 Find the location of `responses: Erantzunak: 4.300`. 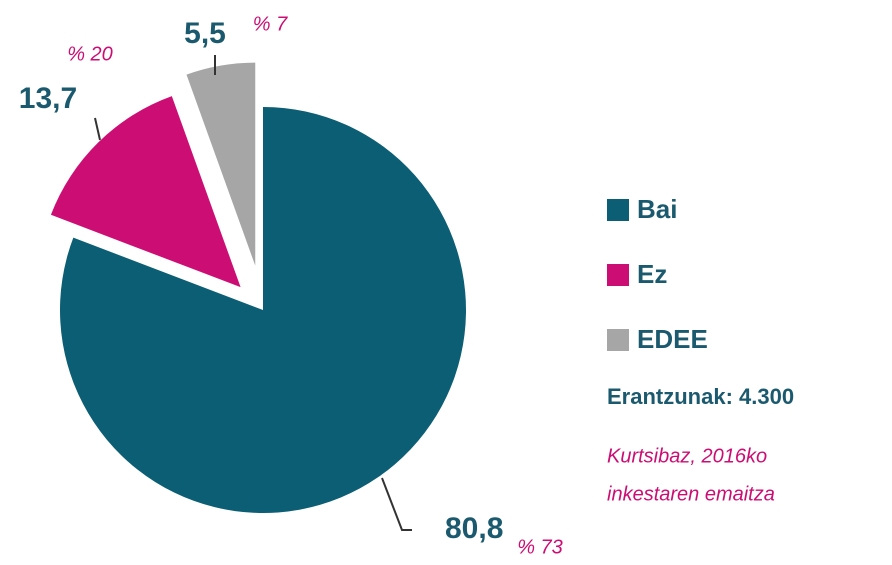

responses: Erantzunak: 4.300 is located at coordinates (700, 396).